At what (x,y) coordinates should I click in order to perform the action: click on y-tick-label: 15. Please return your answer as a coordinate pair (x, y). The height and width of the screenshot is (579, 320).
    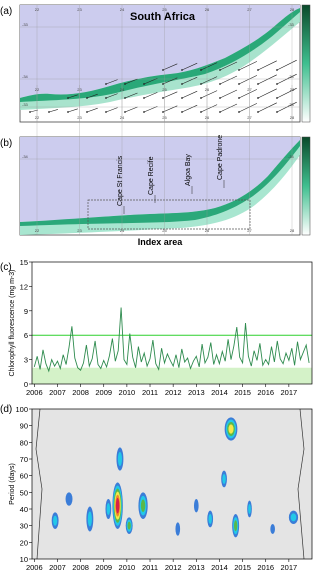
    Looking at the image, I should click on (24, 262).